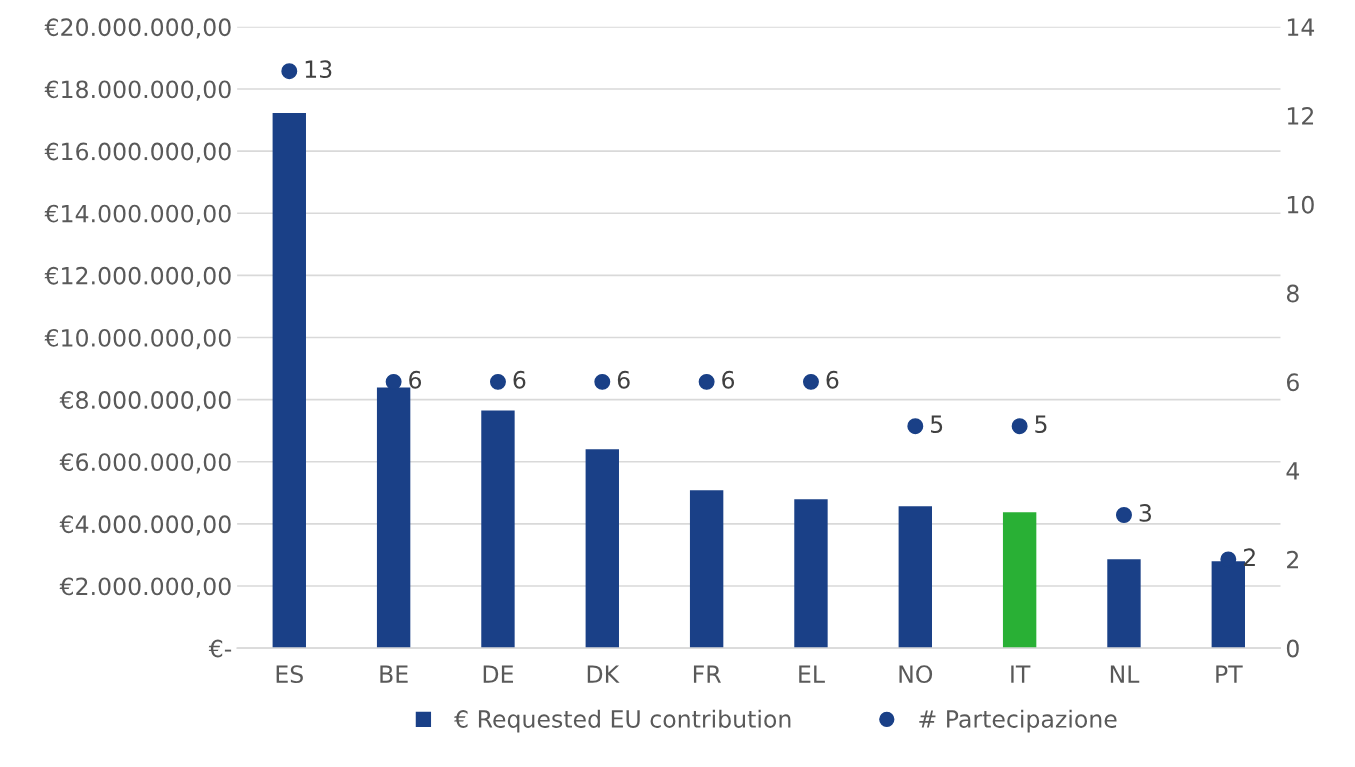 This screenshot has height=767, width=1355. I want to click on y-tick-label: €6.000.000,00, so click(145, 463).